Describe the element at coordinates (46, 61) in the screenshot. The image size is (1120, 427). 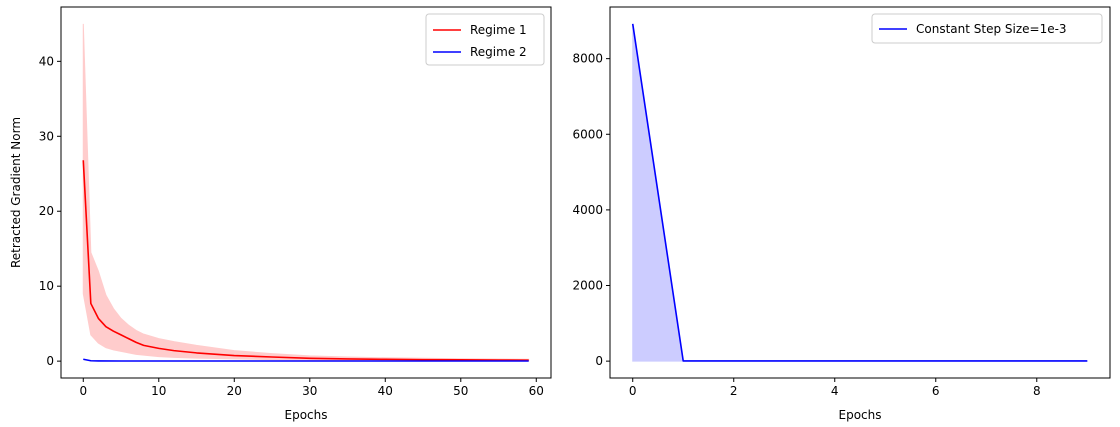
I see `left-y-tick-label: 40` at that location.